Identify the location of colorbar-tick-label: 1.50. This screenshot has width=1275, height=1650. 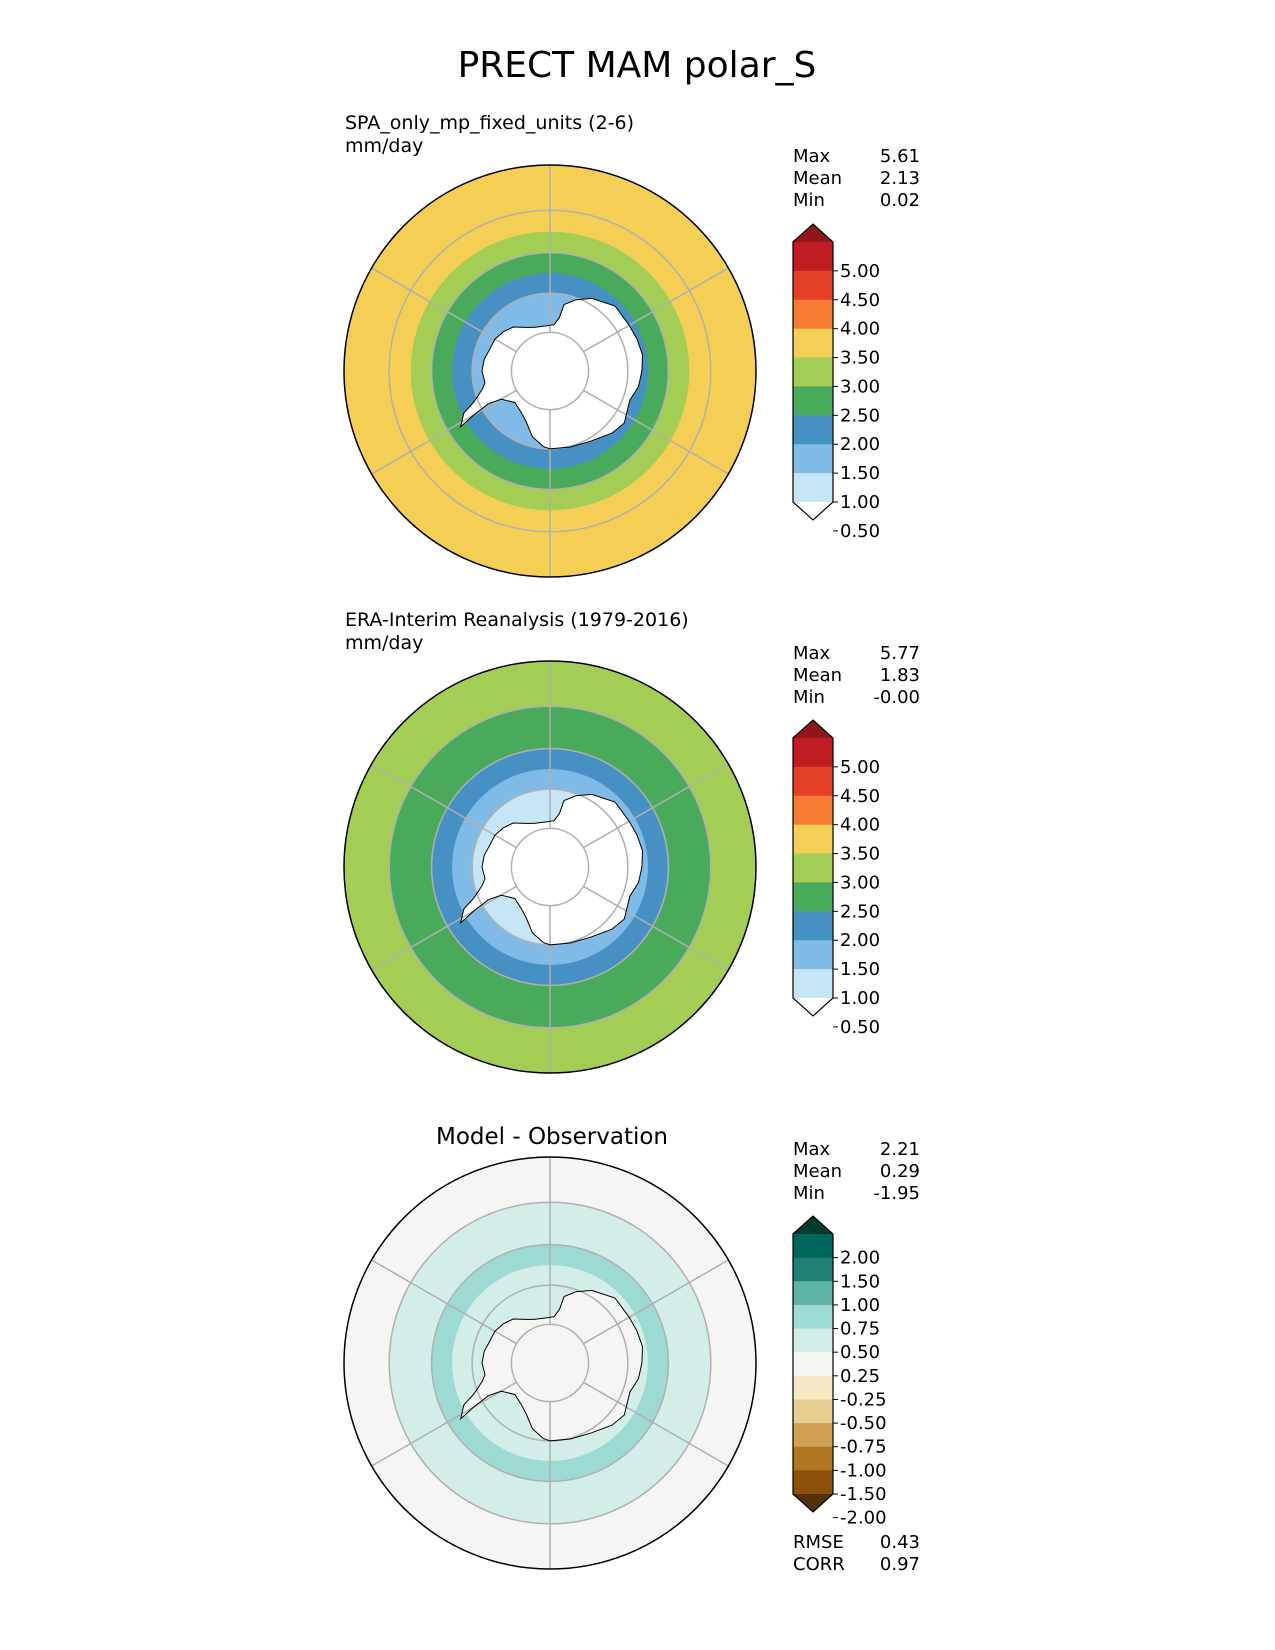
(860, 1281).